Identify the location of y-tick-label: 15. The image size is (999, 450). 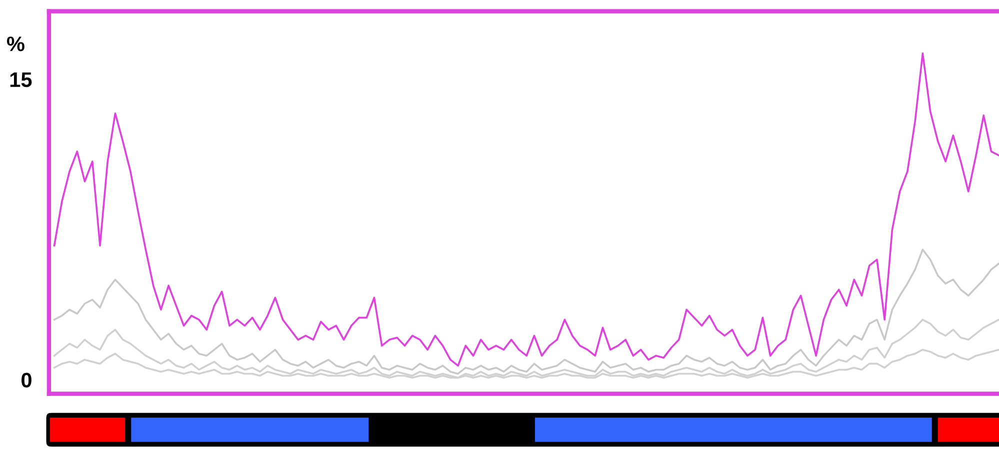
(21, 80).